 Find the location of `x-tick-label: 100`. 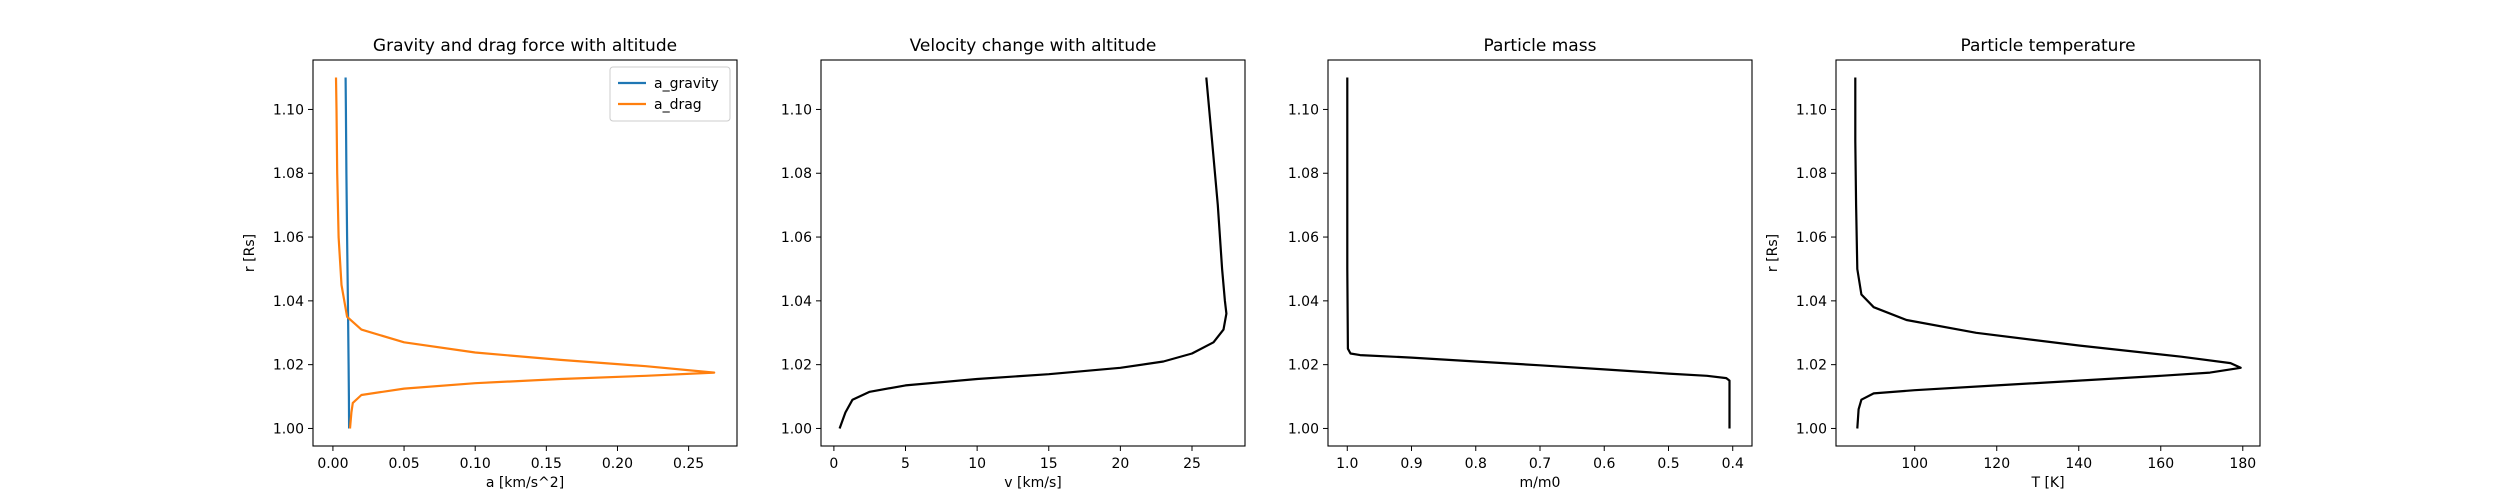

x-tick-label: 100 is located at coordinates (1914, 464).